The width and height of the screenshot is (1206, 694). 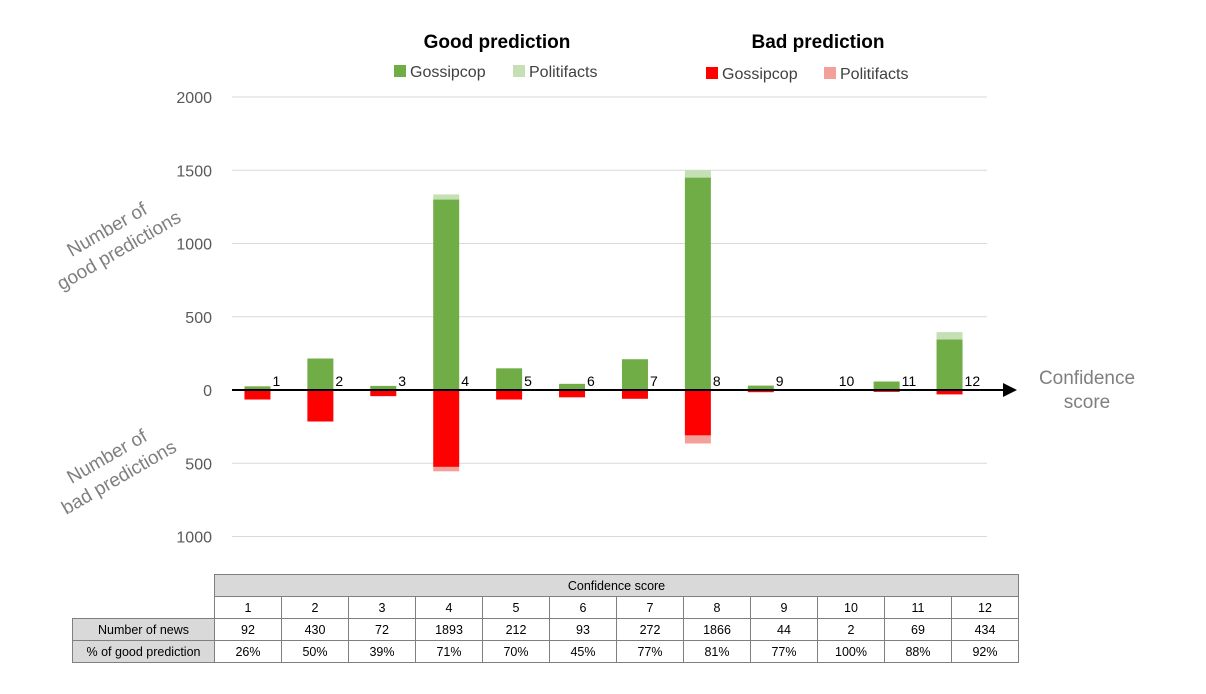 I want to click on legend-bad-title: Bad prediction, so click(x=817, y=42).